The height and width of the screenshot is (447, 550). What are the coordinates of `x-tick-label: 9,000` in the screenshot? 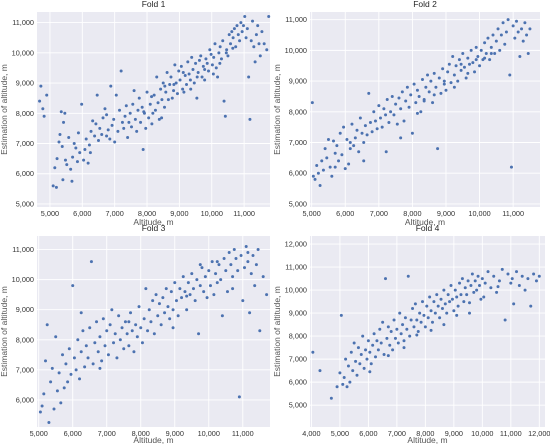 It's located at (175, 433).